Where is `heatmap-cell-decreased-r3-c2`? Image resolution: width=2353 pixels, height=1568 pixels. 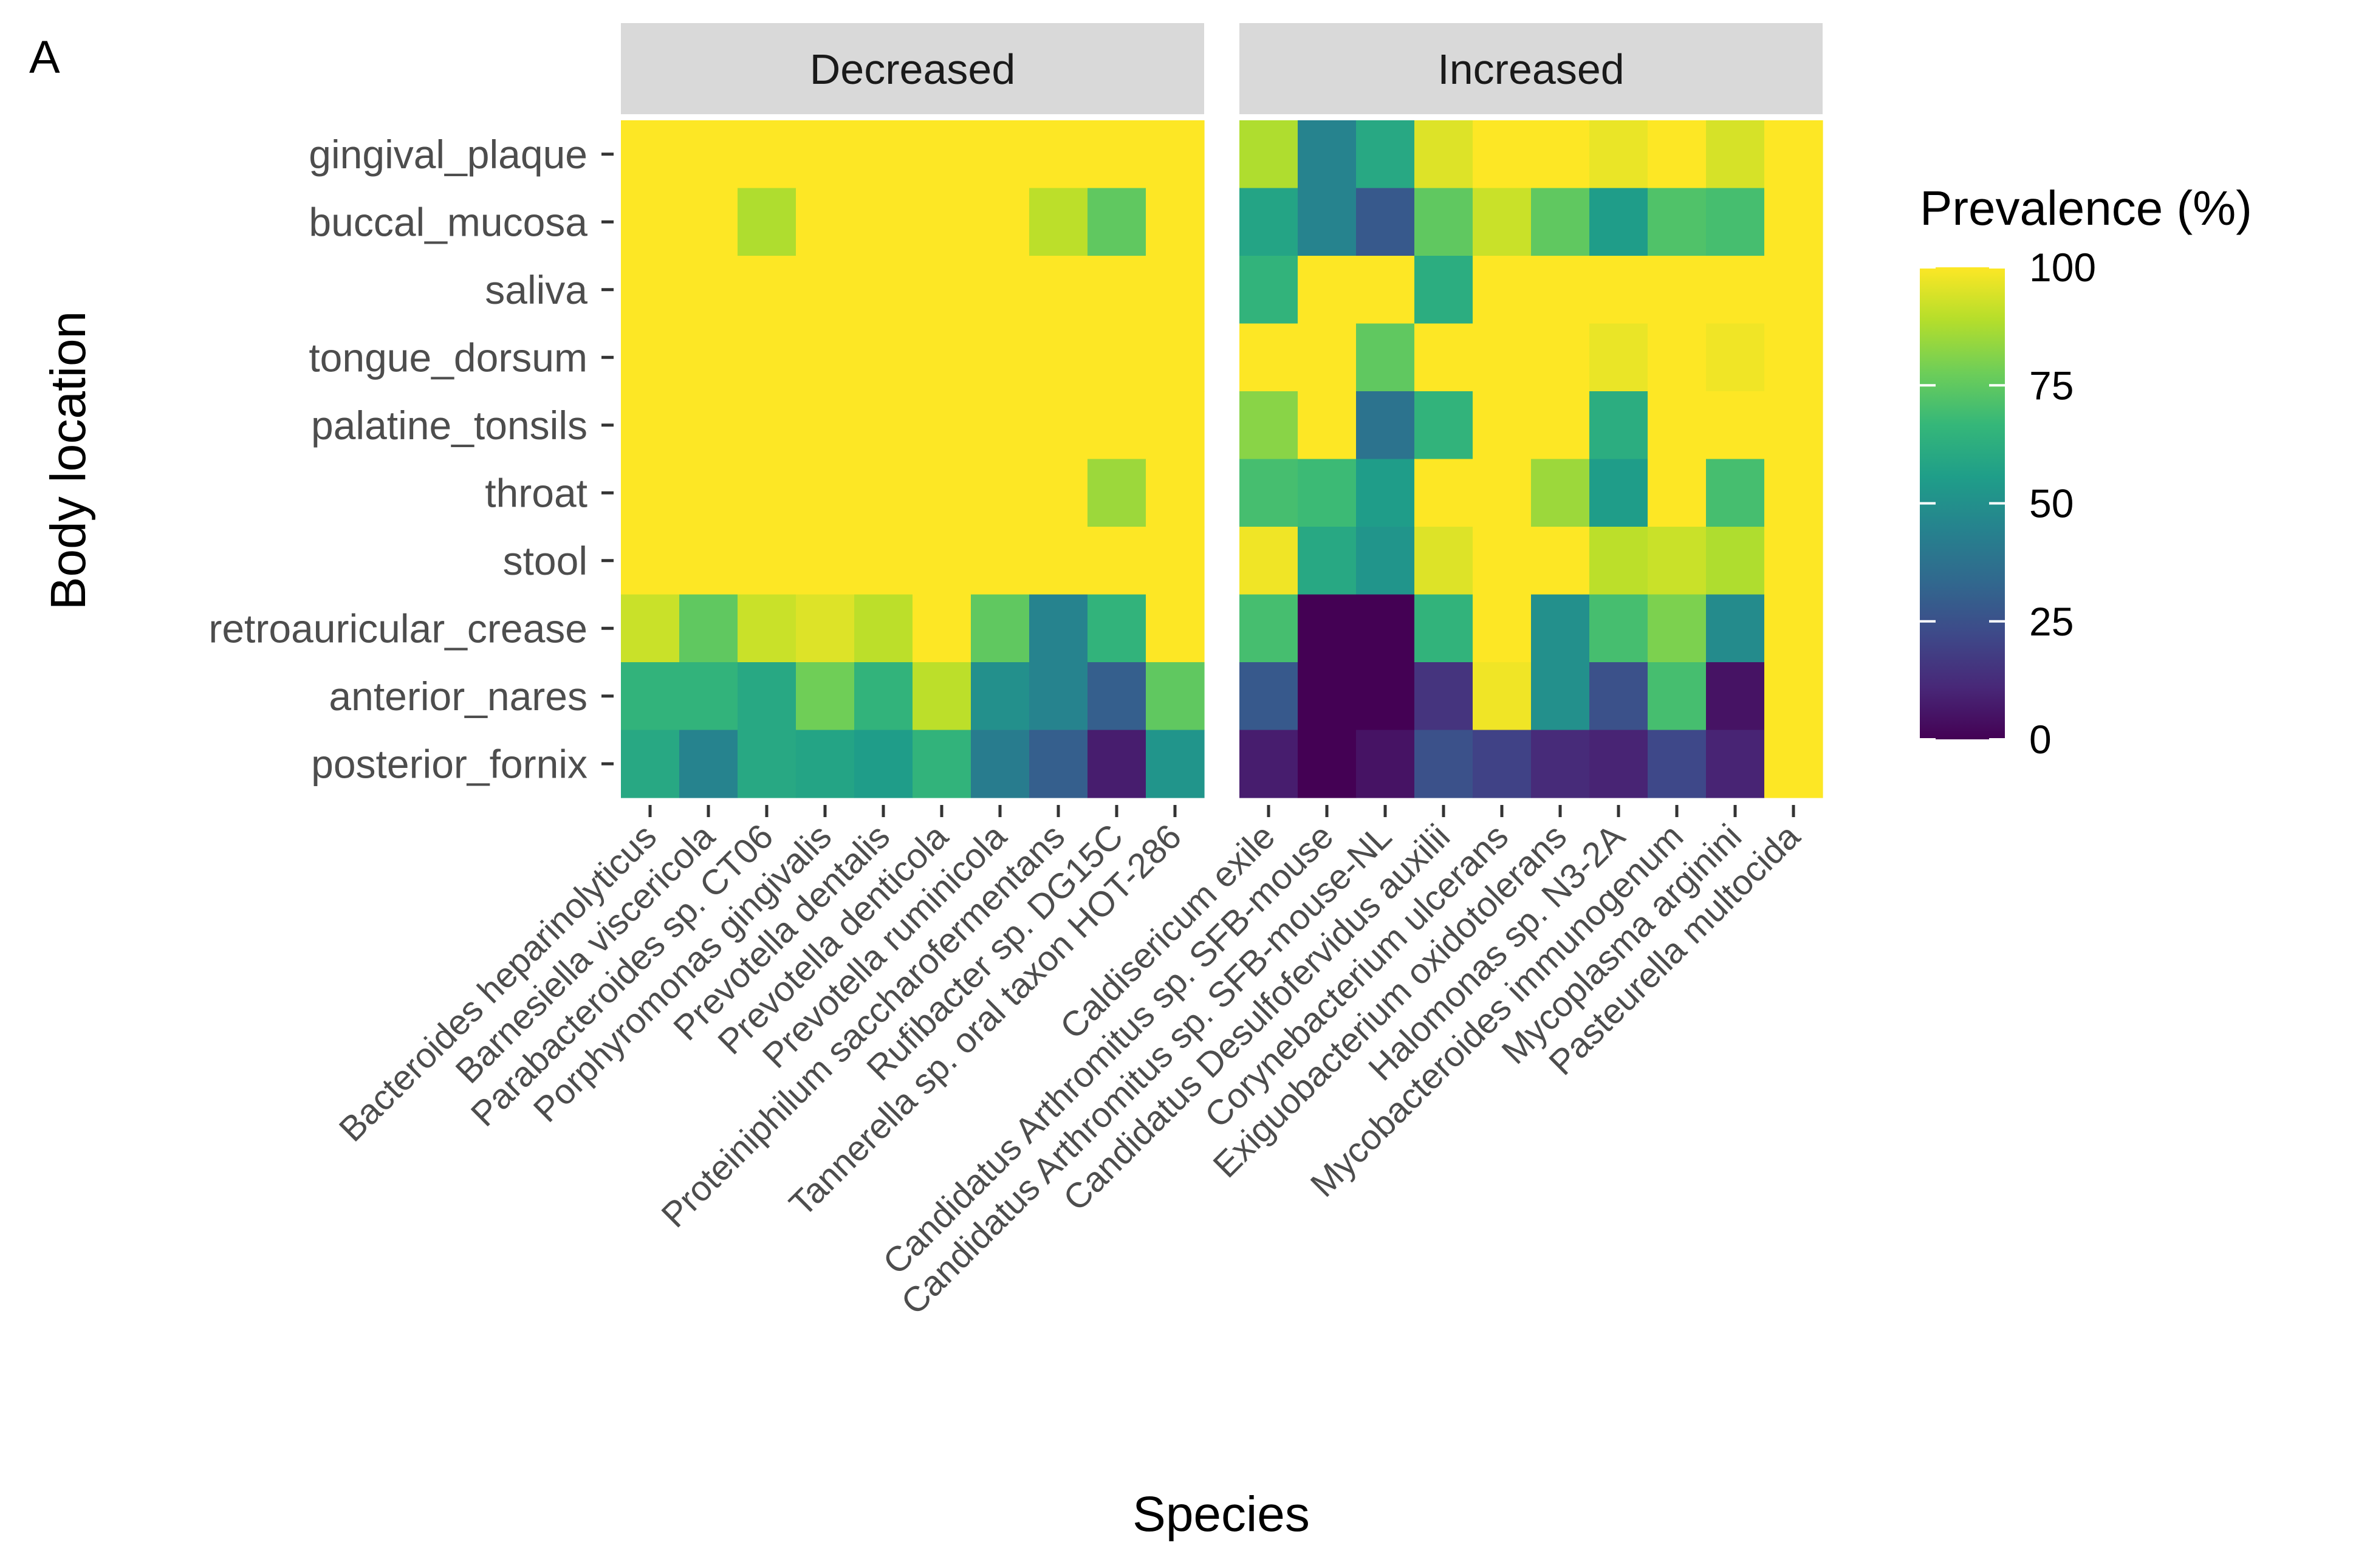
heatmap-cell-decreased-r3-c2 is located at coordinates (767, 358).